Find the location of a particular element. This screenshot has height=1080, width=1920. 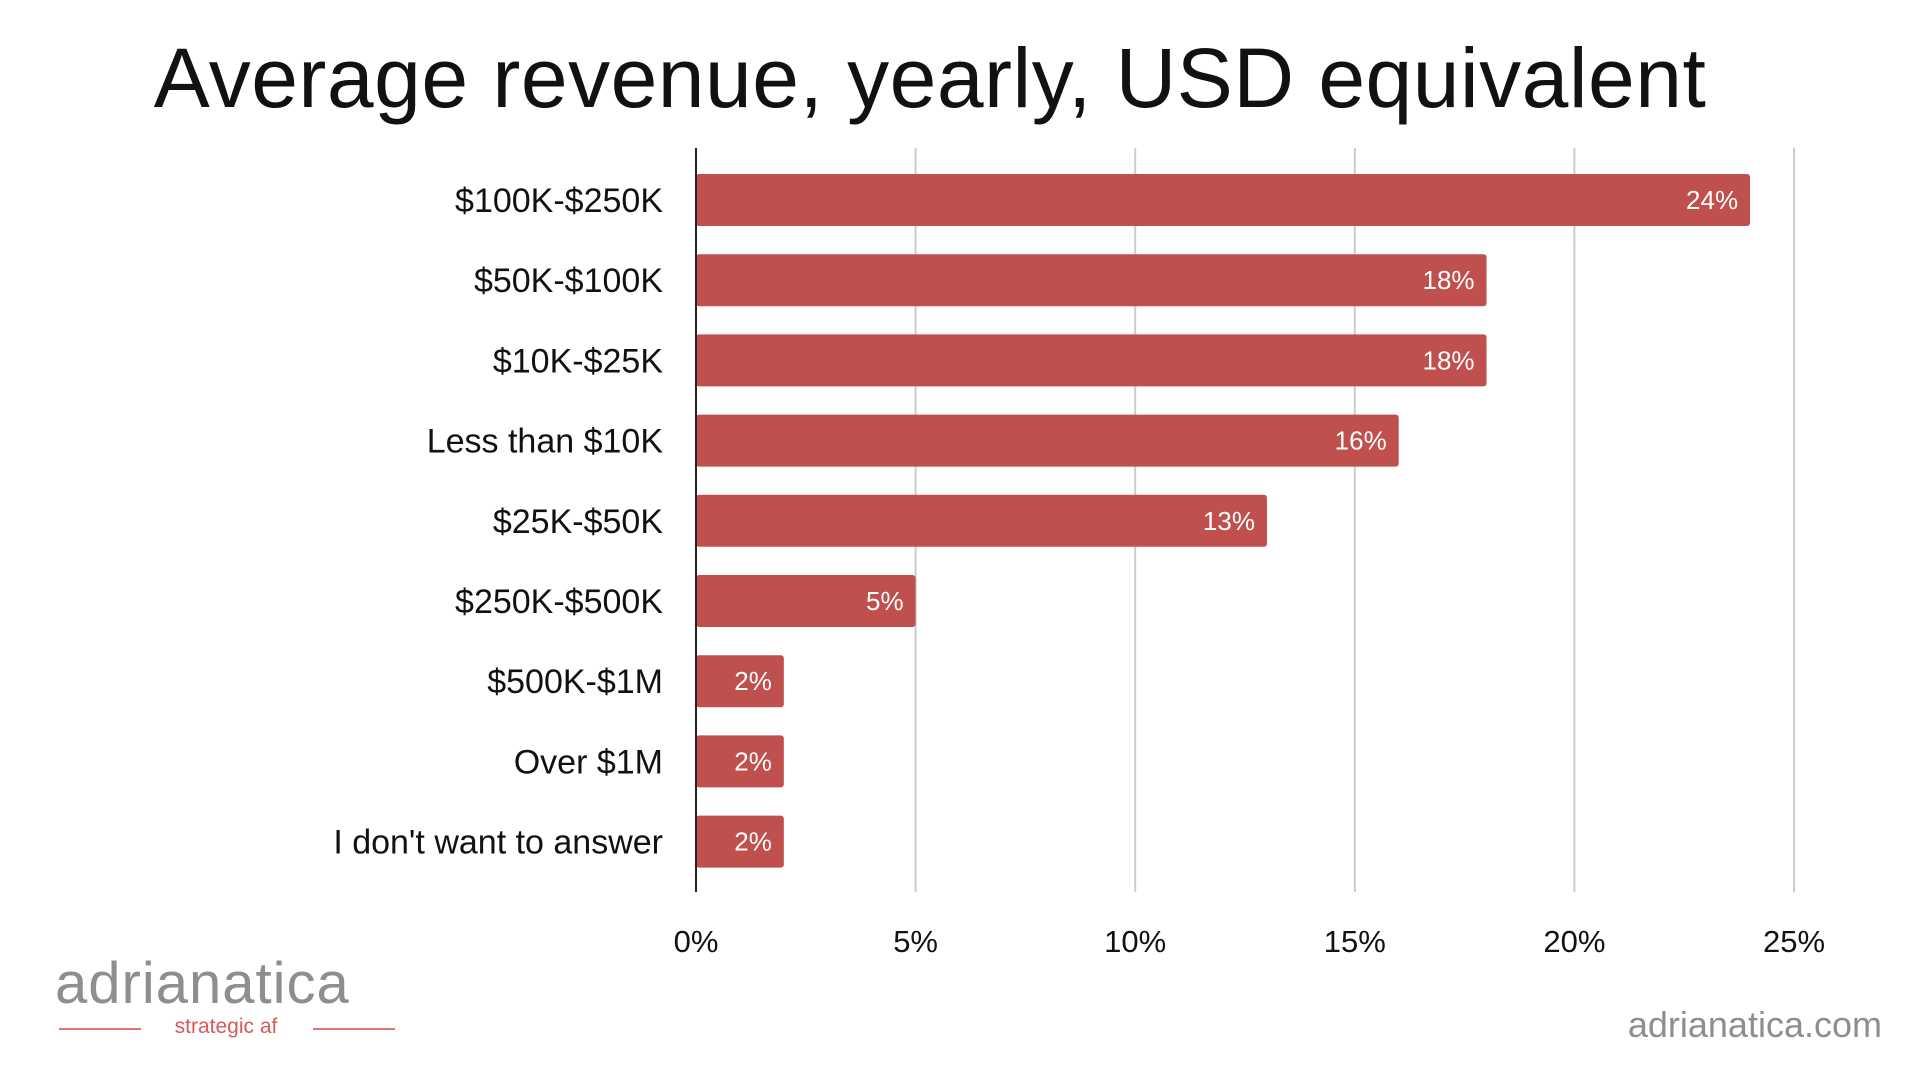

category-label: $25K-$50K is located at coordinates (578, 522).